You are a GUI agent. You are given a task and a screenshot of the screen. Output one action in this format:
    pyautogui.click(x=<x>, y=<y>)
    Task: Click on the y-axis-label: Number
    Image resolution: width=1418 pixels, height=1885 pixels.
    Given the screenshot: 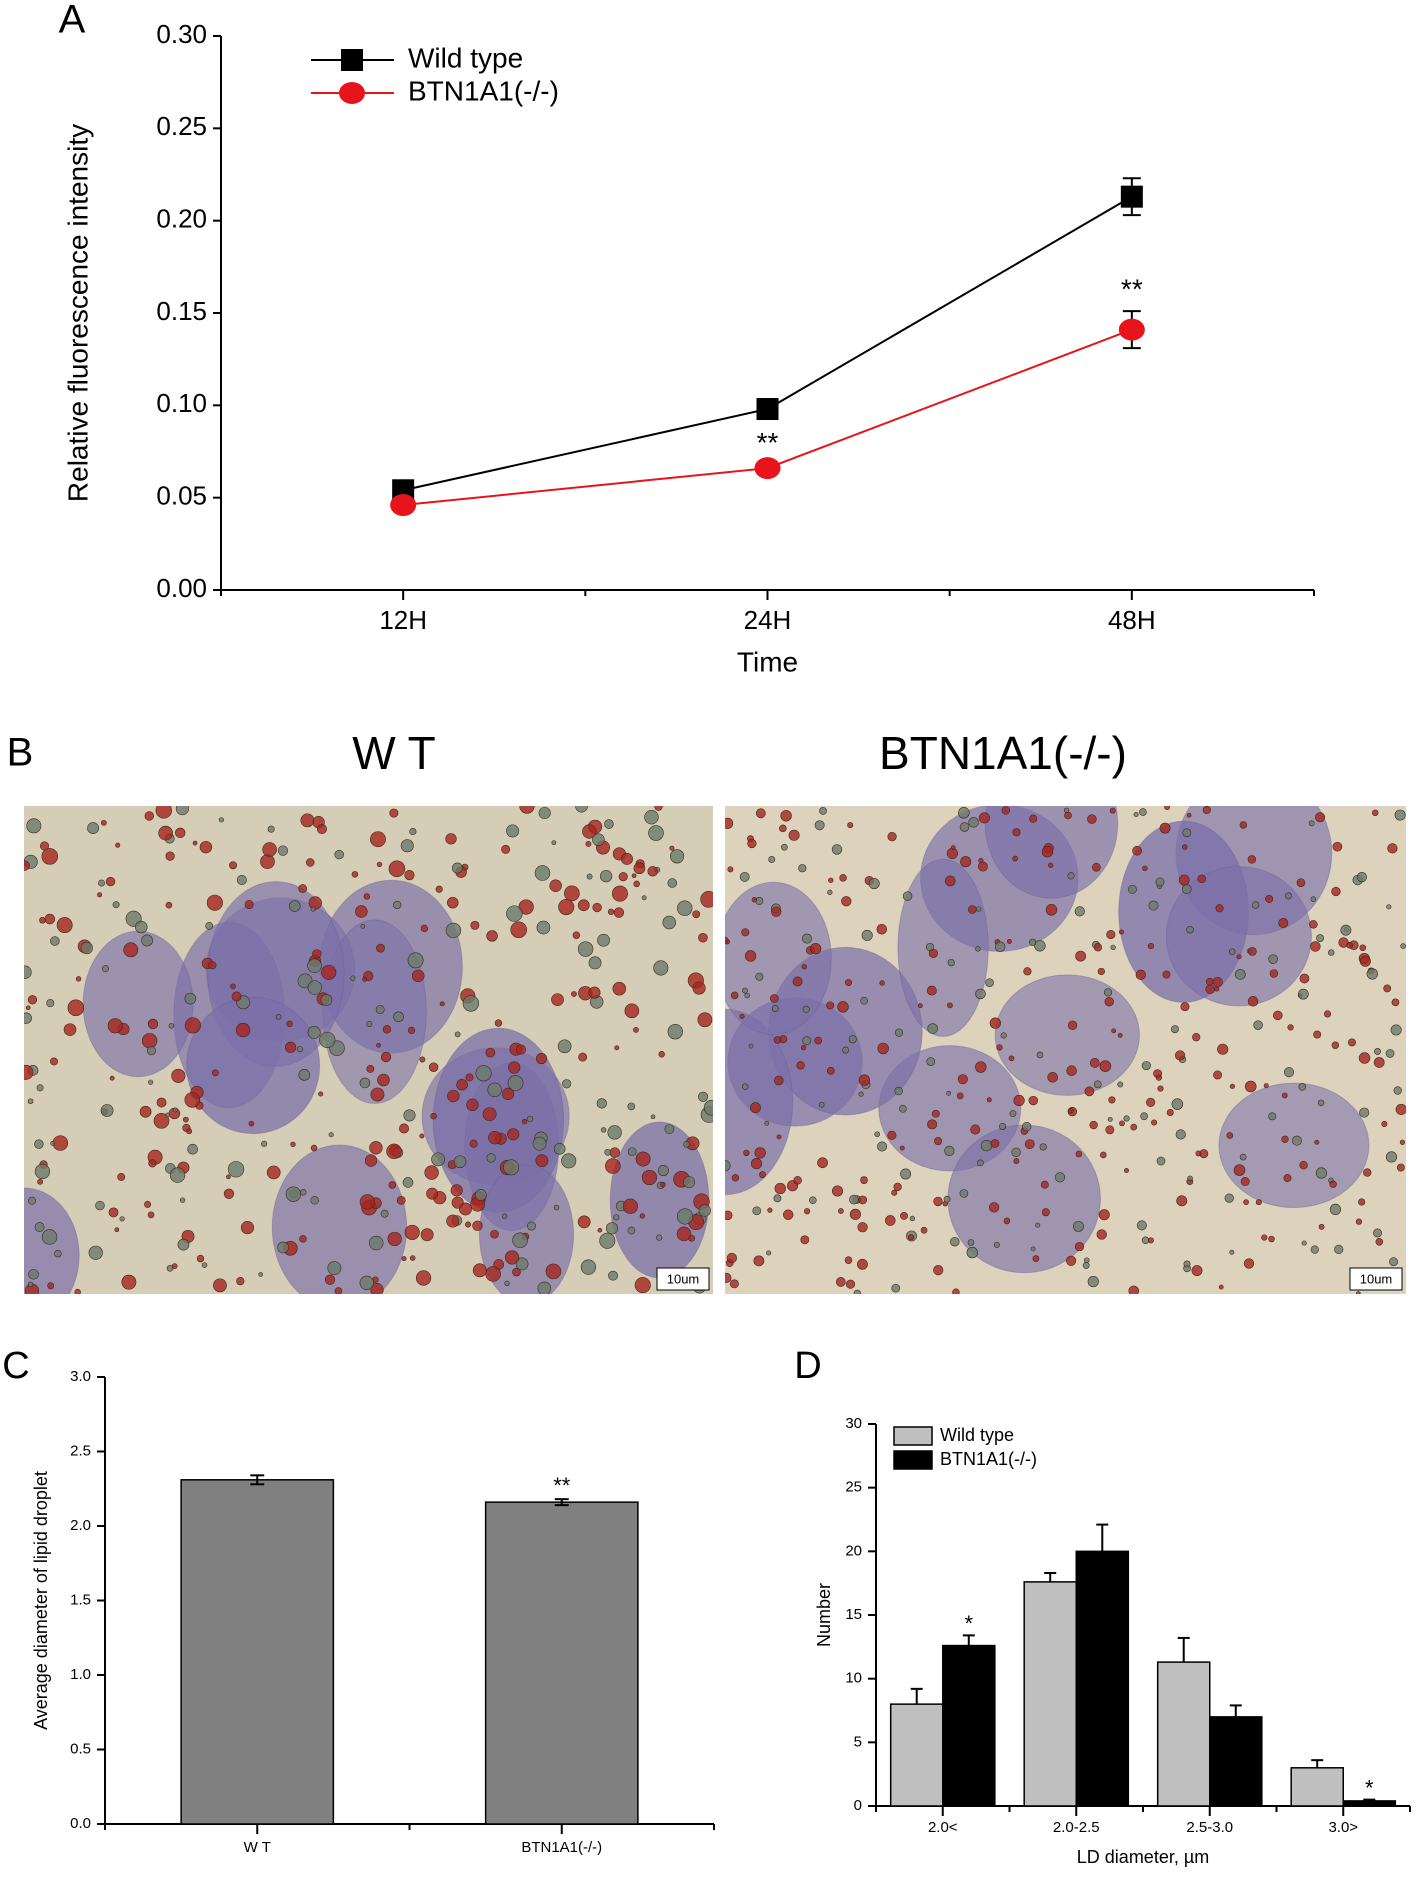 What is the action you would take?
    pyautogui.click(x=824, y=1615)
    